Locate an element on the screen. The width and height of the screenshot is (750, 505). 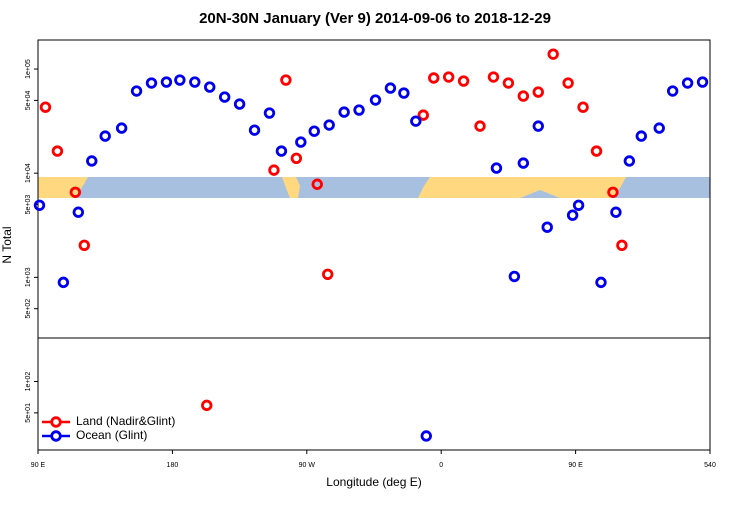
legend: Land (Nadir&Glint)Ocean (Glint) is located at coordinates (108, 428).